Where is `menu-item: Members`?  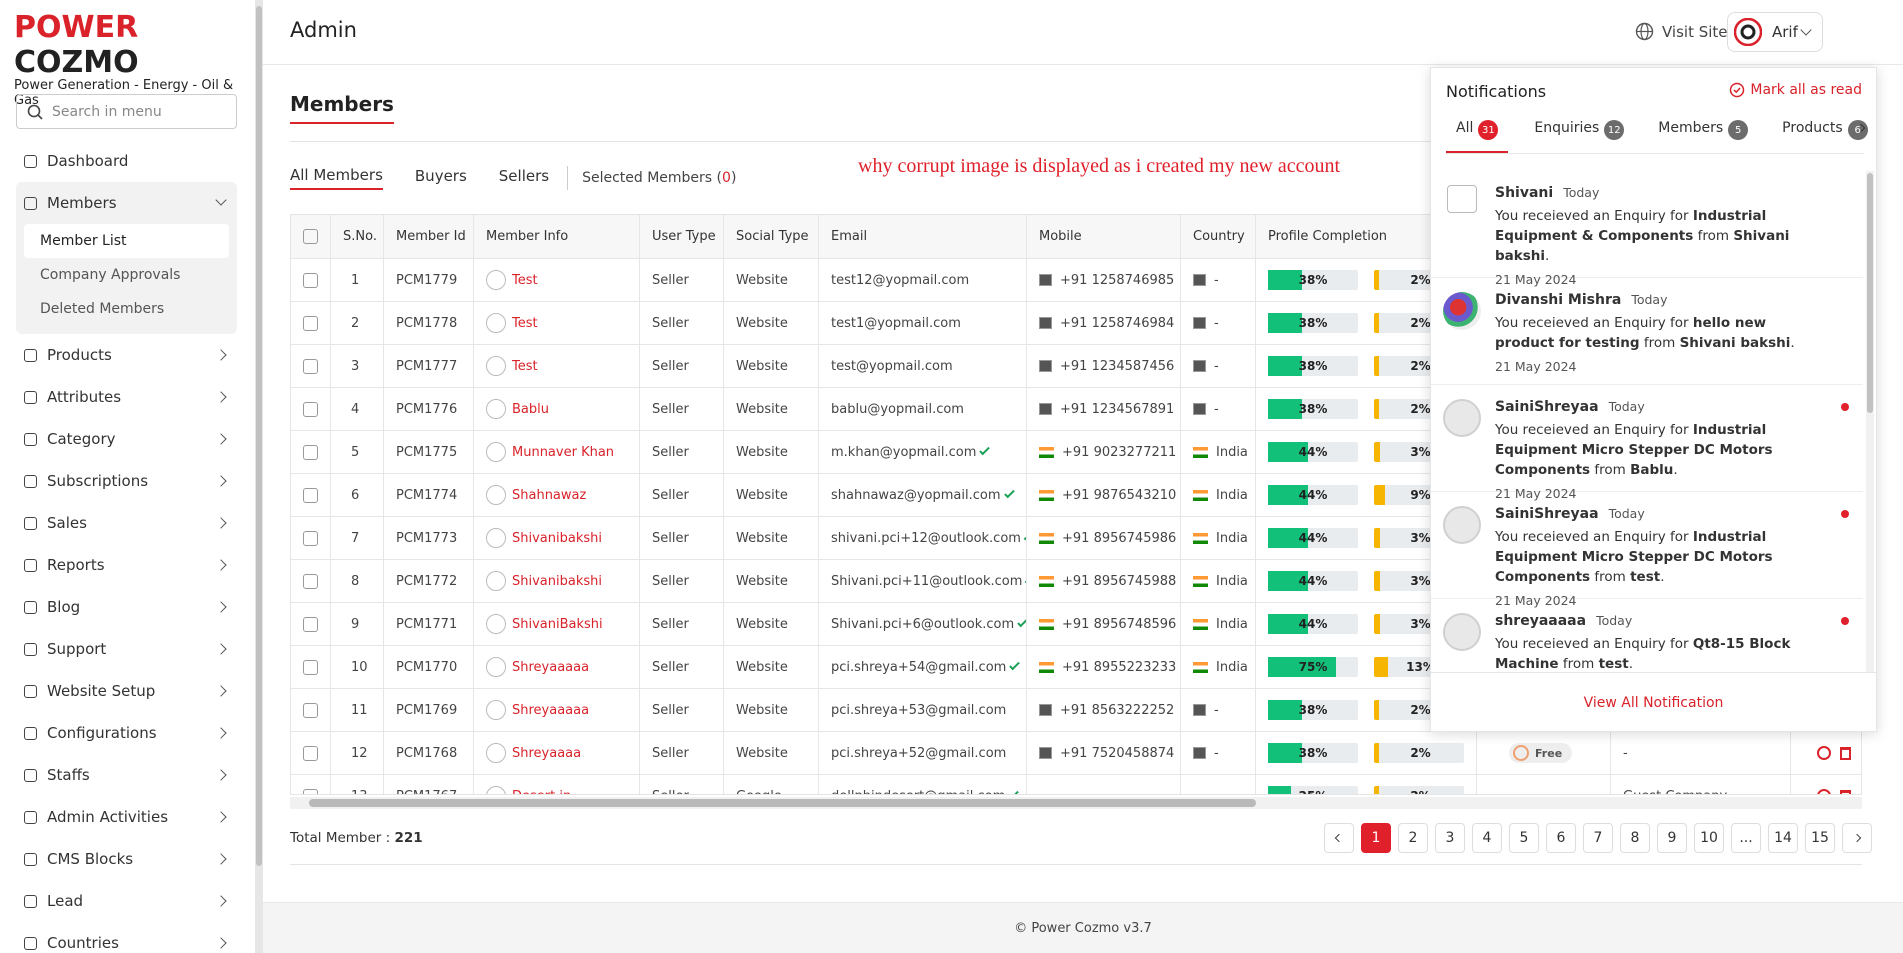
menu-item: Members is located at coordinates (126, 203).